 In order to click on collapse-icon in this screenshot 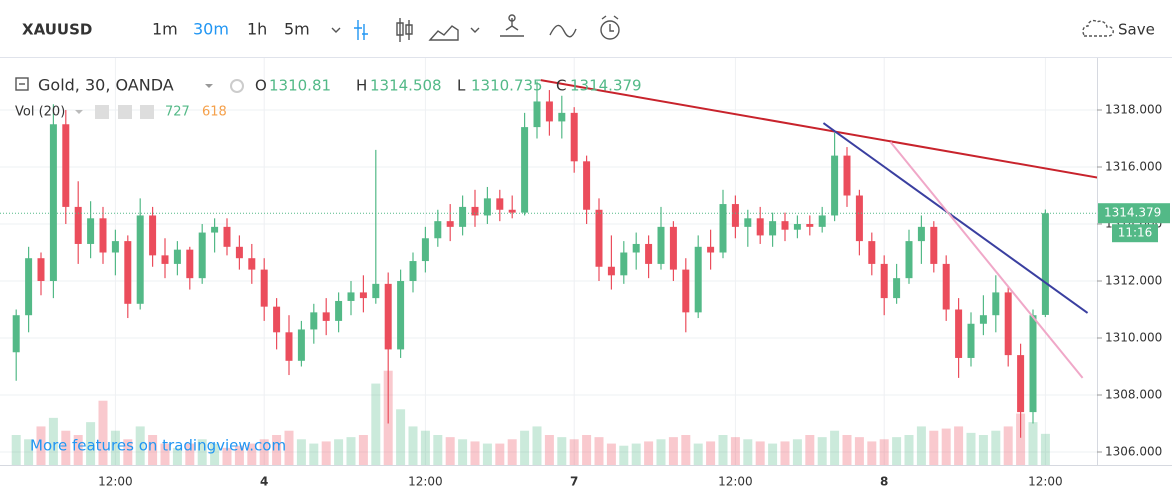, I will do `click(22, 84)`.